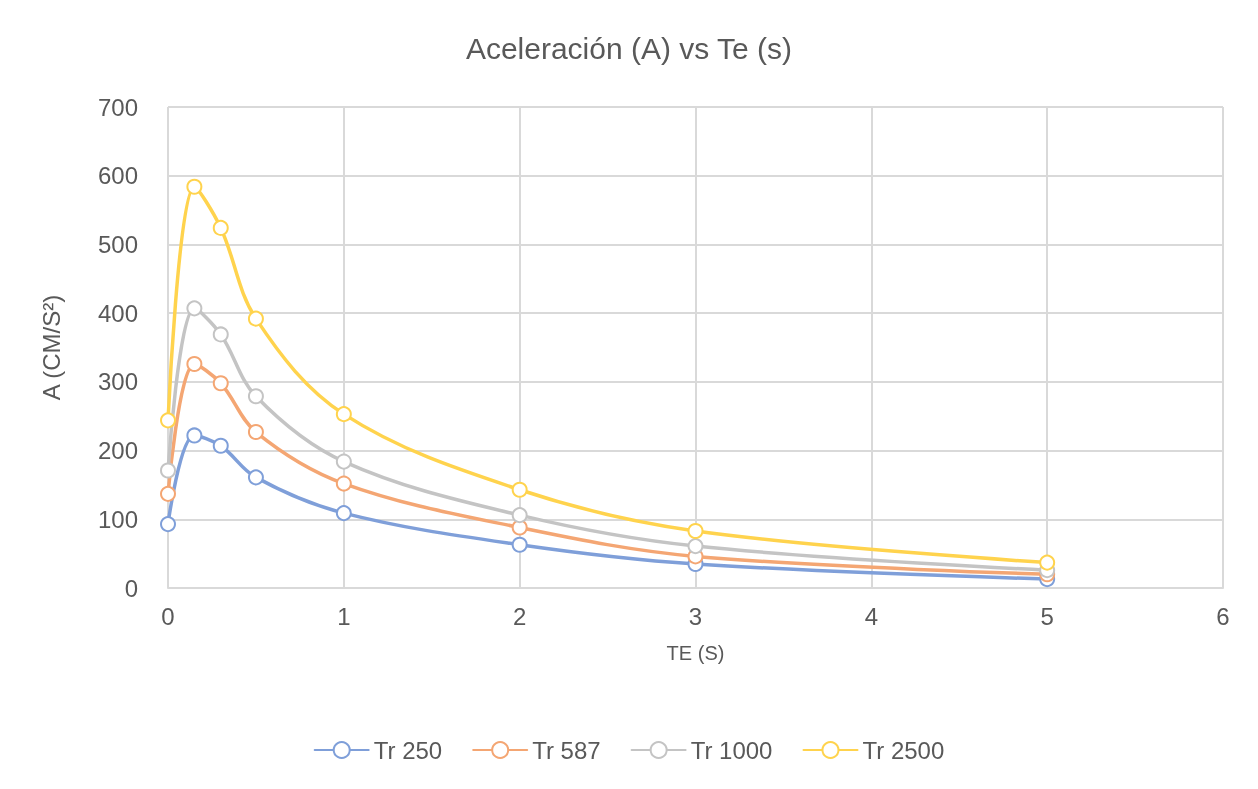 This screenshot has height=789, width=1258. What do you see at coordinates (117, 107) in the screenshot?
I see `y-tick-label: 700` at bounding box center [117, 107].